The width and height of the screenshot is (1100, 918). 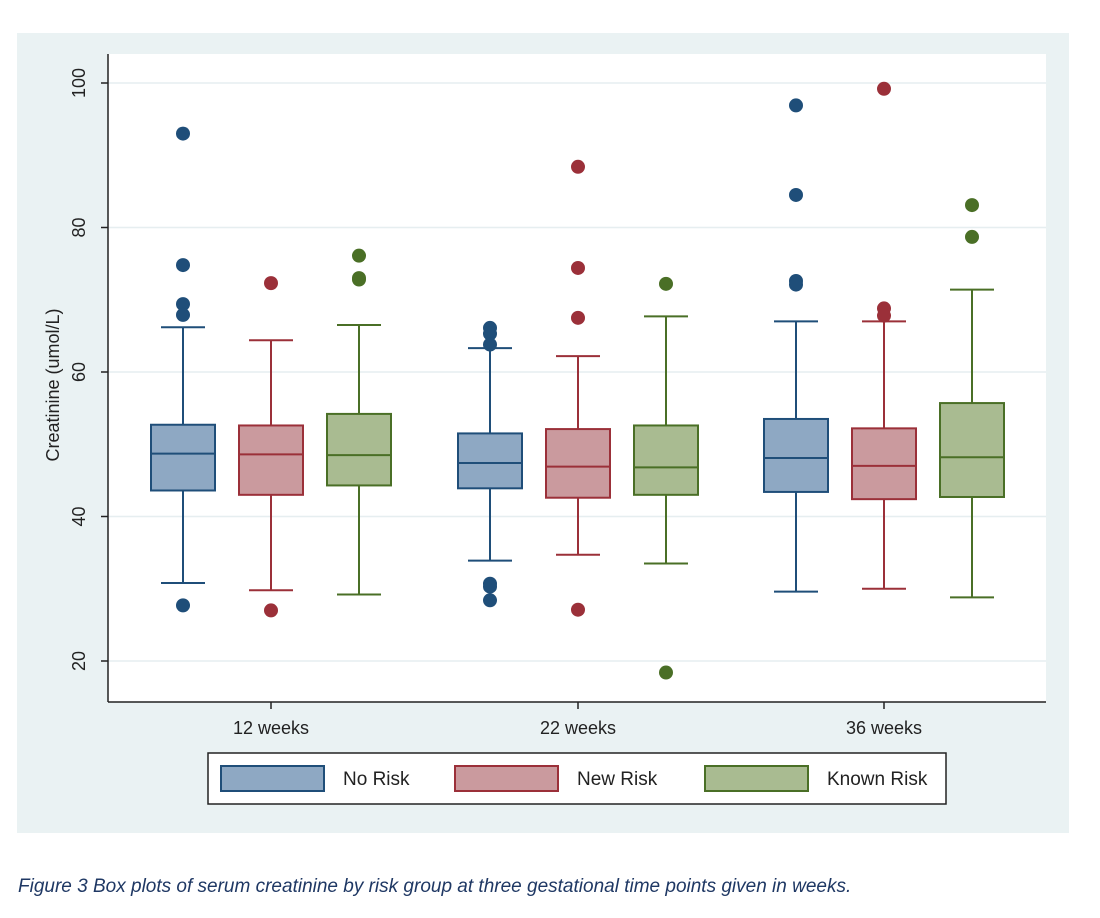 What do you see at coordinates (53, 384) in the screenshot?
I see `y-axis-title: Creatinine (umol/L)` at bounding box center [53, 384].